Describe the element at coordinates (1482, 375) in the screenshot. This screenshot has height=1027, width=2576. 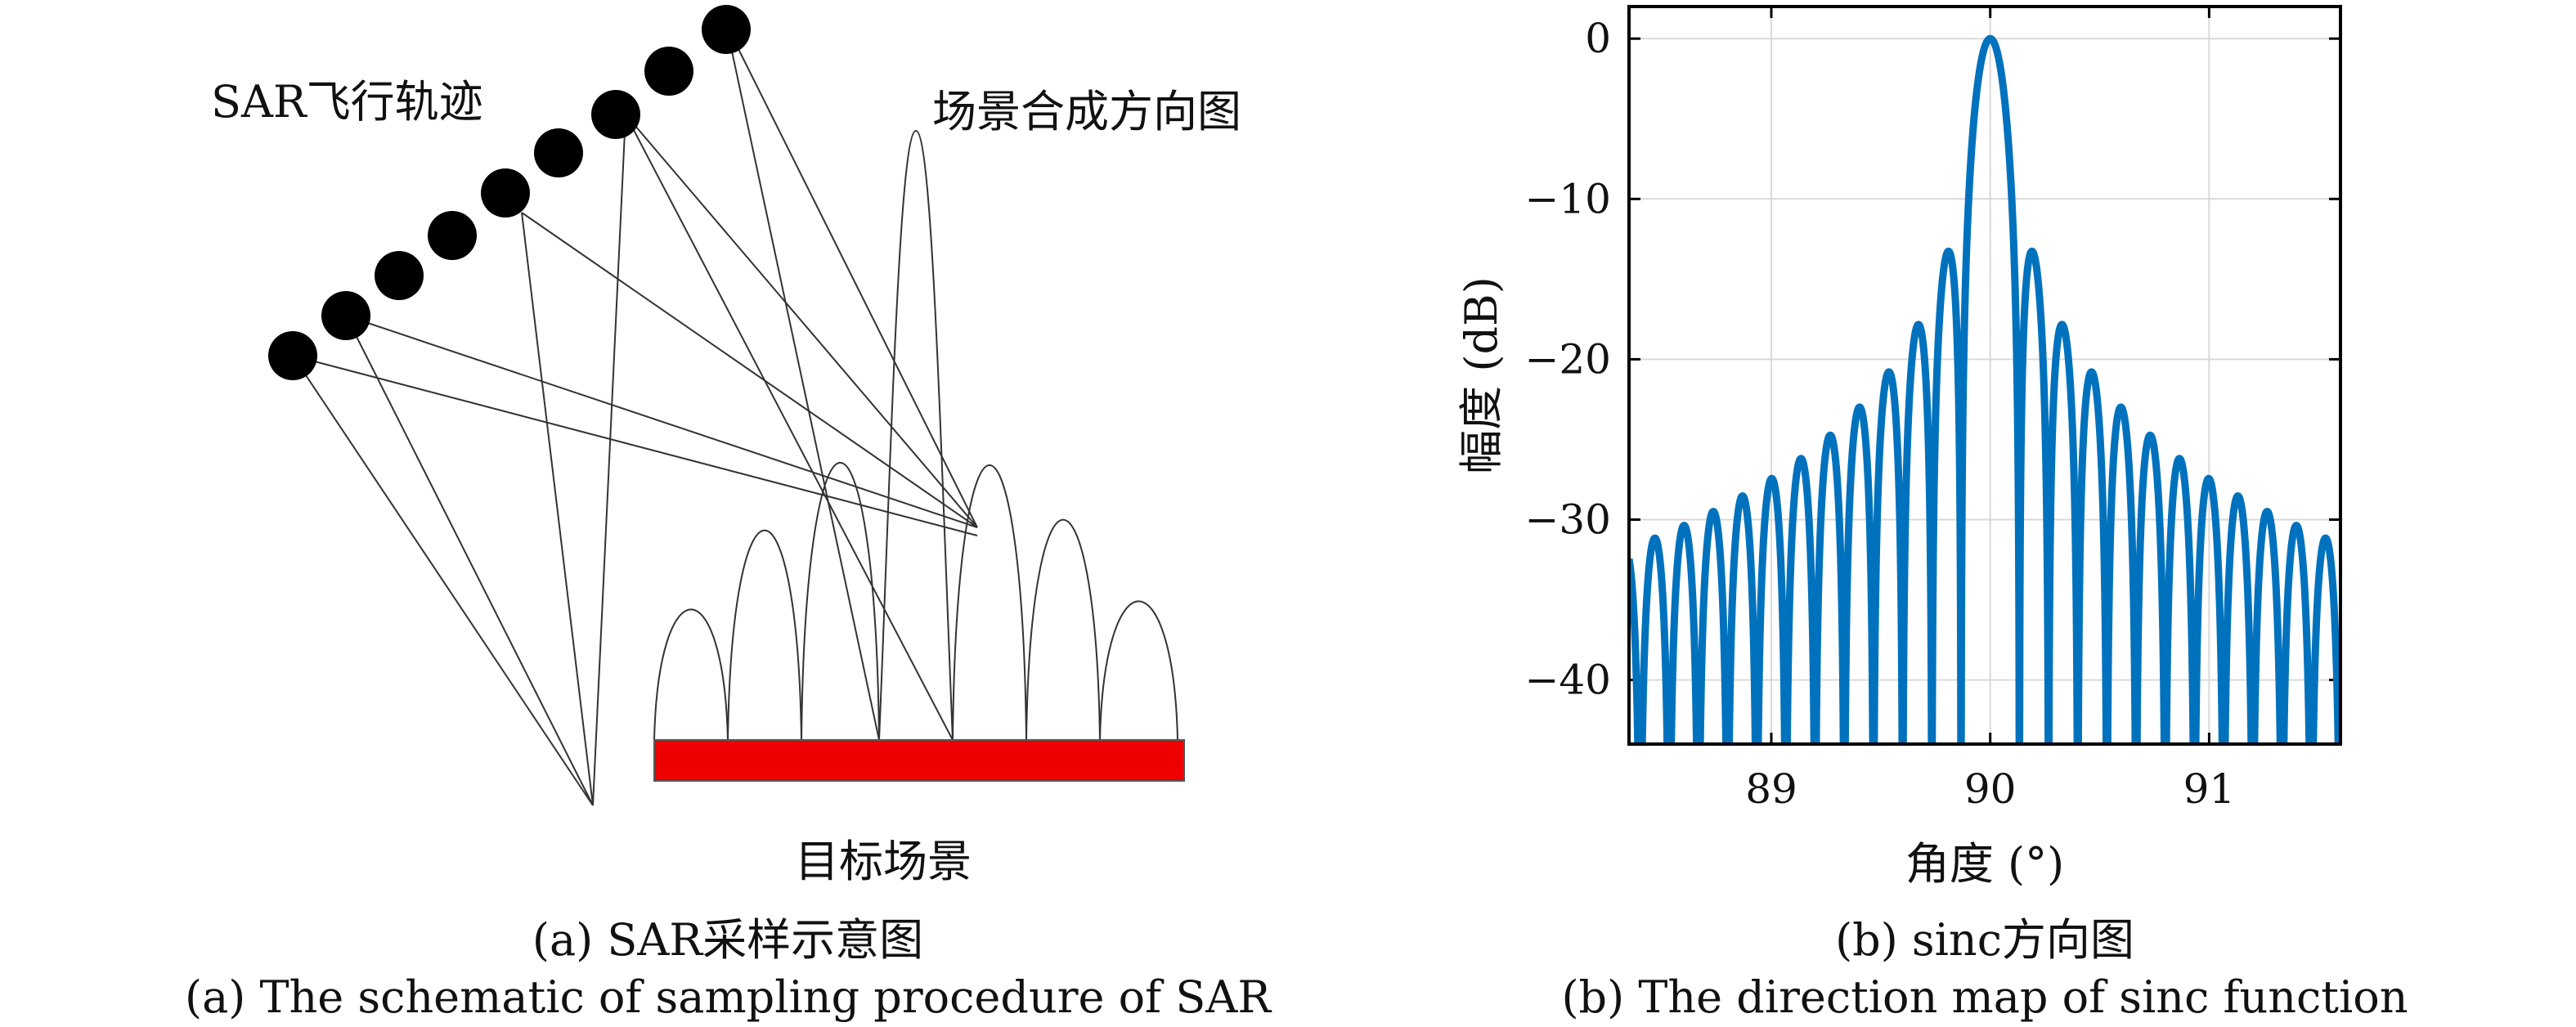
I see `y-axis-label: 幅度 (dB)` at that location.